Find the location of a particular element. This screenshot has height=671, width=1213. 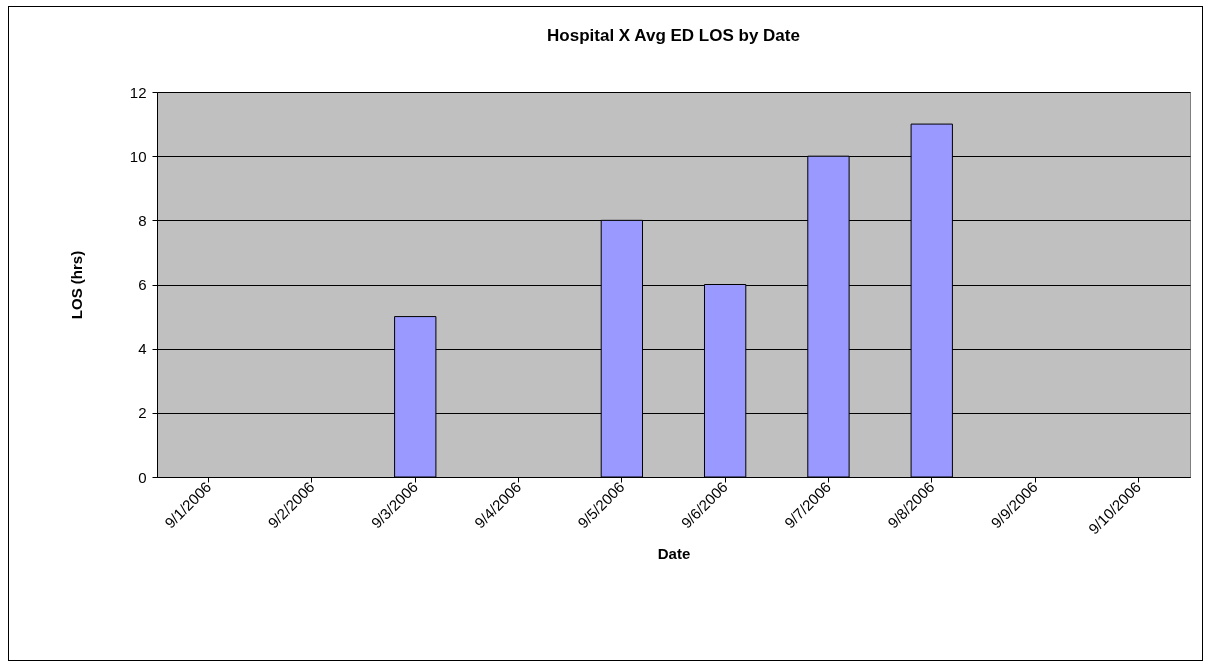

y-tick-label: 0 is located at coordinates (142, 477).